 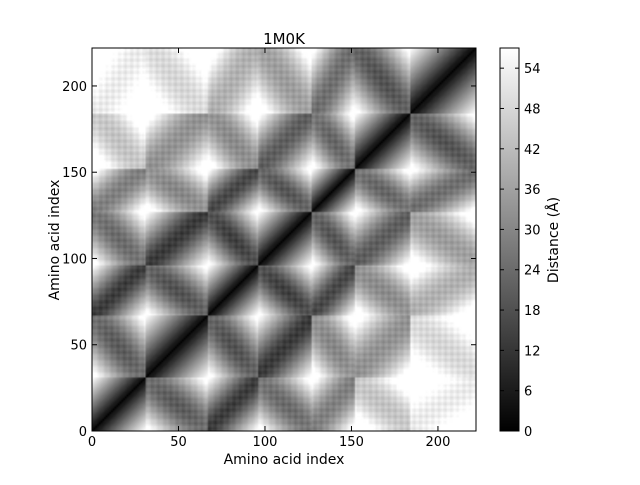 What do you see at coordinates (178, 442) in the screenshot?
I see `x-tick-label: 50` at bounding box center [178, 442].